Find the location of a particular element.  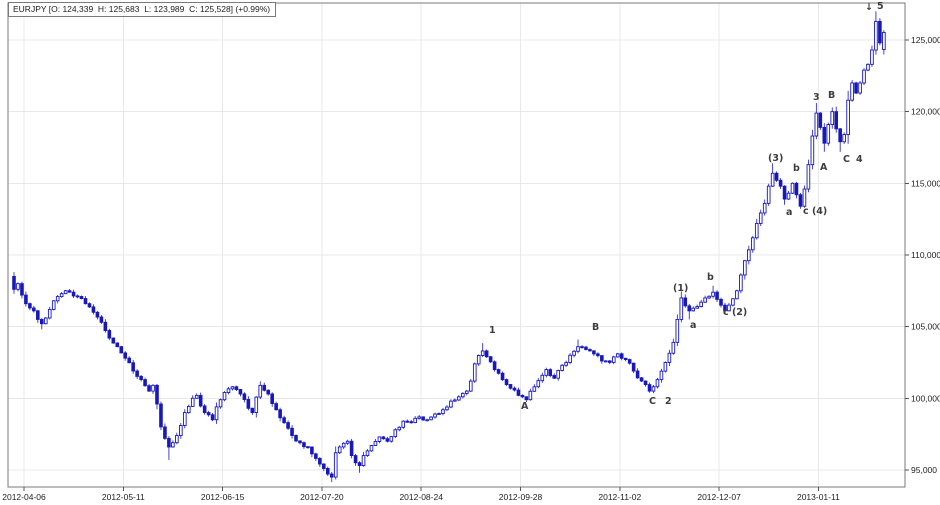

y-axis-tick-label: 115,000 is located at coordinates (925, 183).